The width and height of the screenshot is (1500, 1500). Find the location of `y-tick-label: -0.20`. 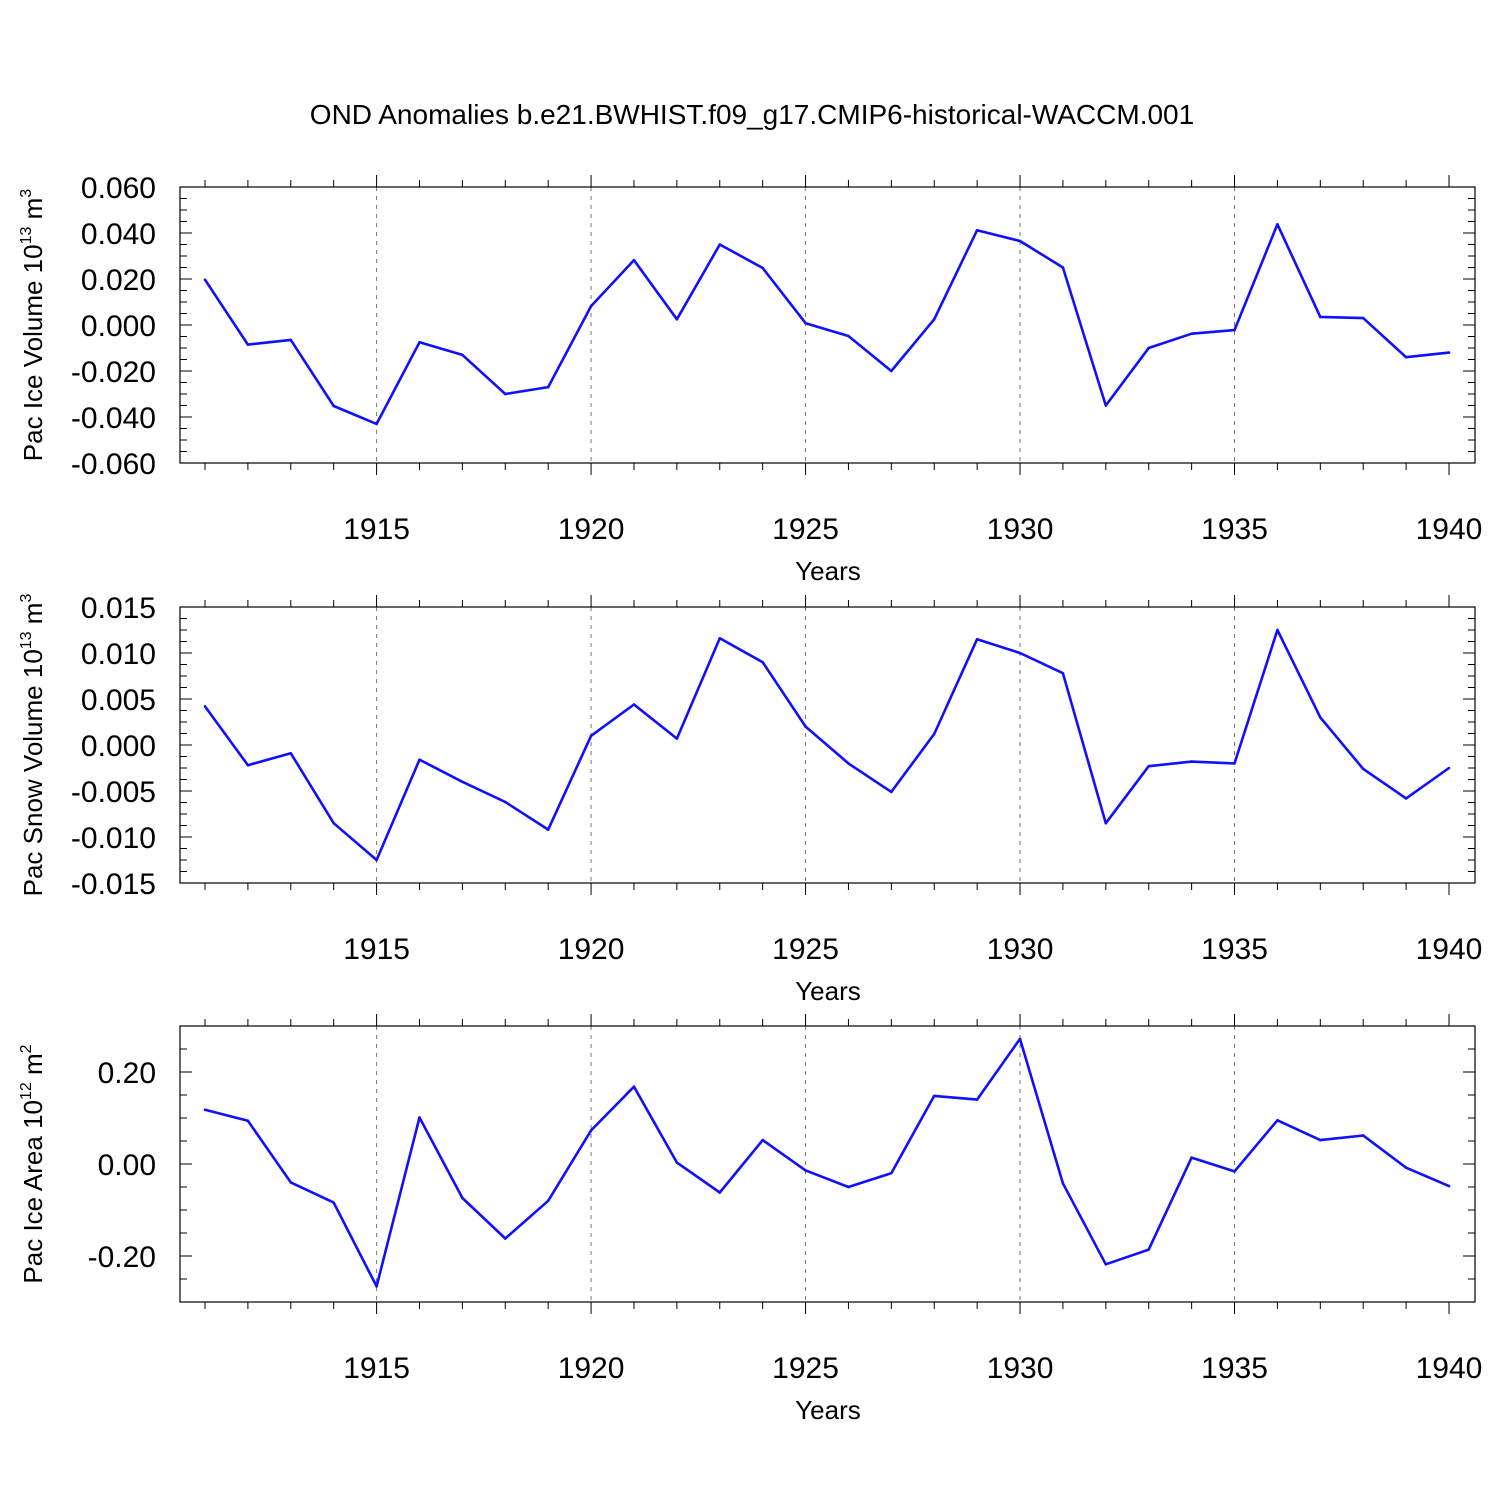

y-tick-label: -0.20 is located at coordinates (122, 1257).